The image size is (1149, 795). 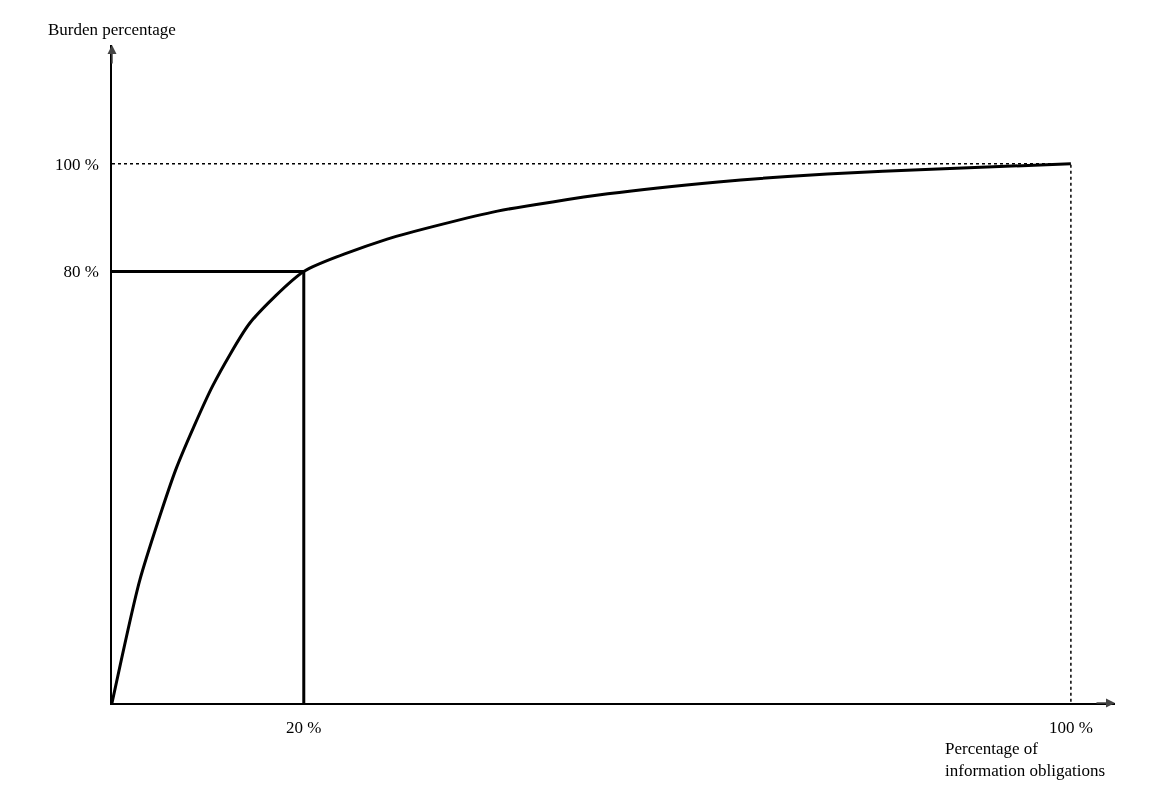 What do you see at coordinates (304, 728) in the screenshot?
I see `x-tick-label: 20 %` at bounding box center [304, 728].